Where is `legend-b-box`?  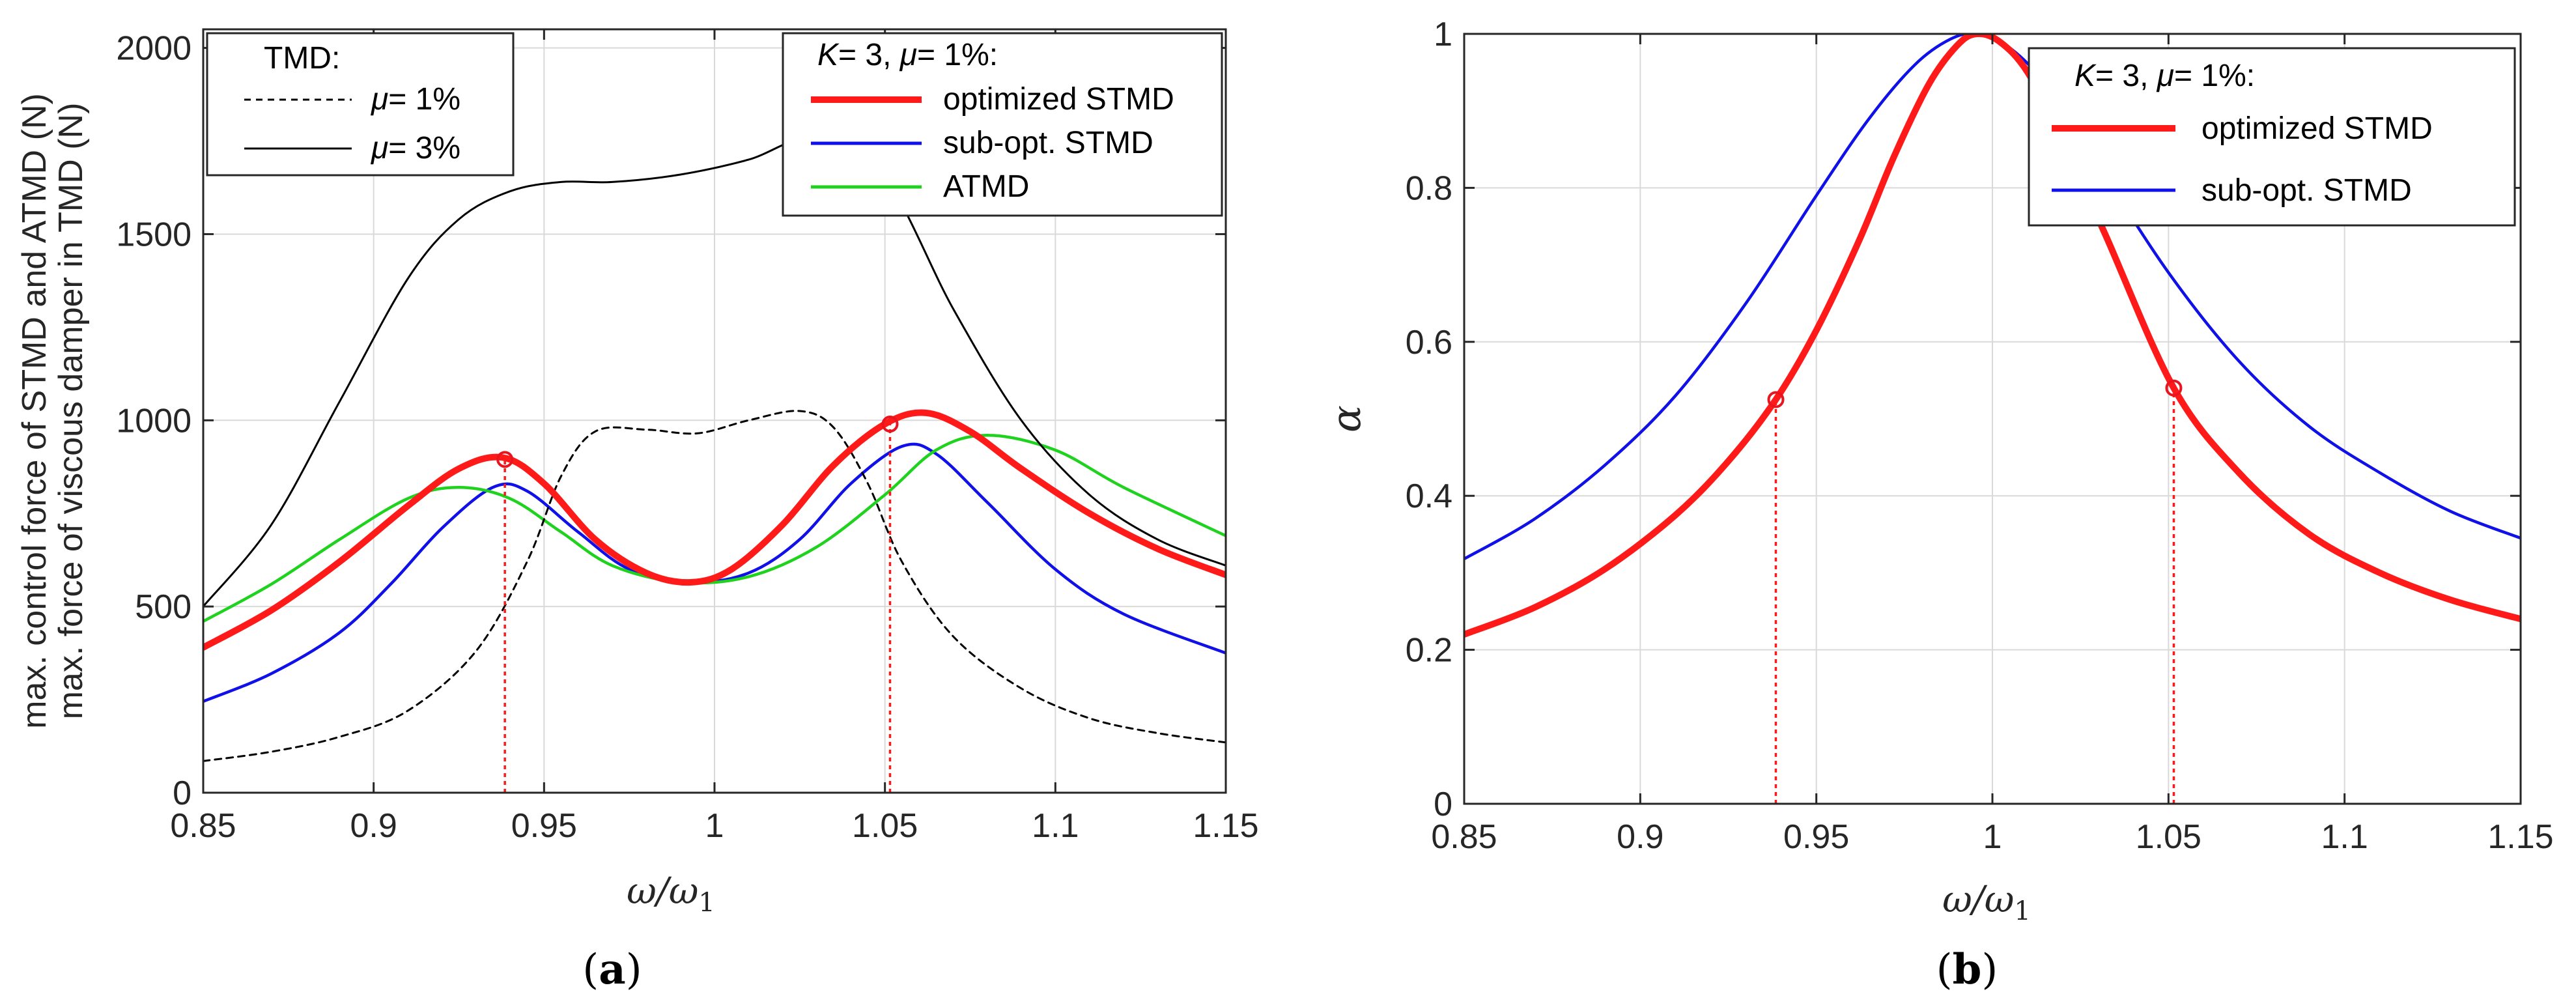
legend-b-box is located at coordinates (2272, 137).